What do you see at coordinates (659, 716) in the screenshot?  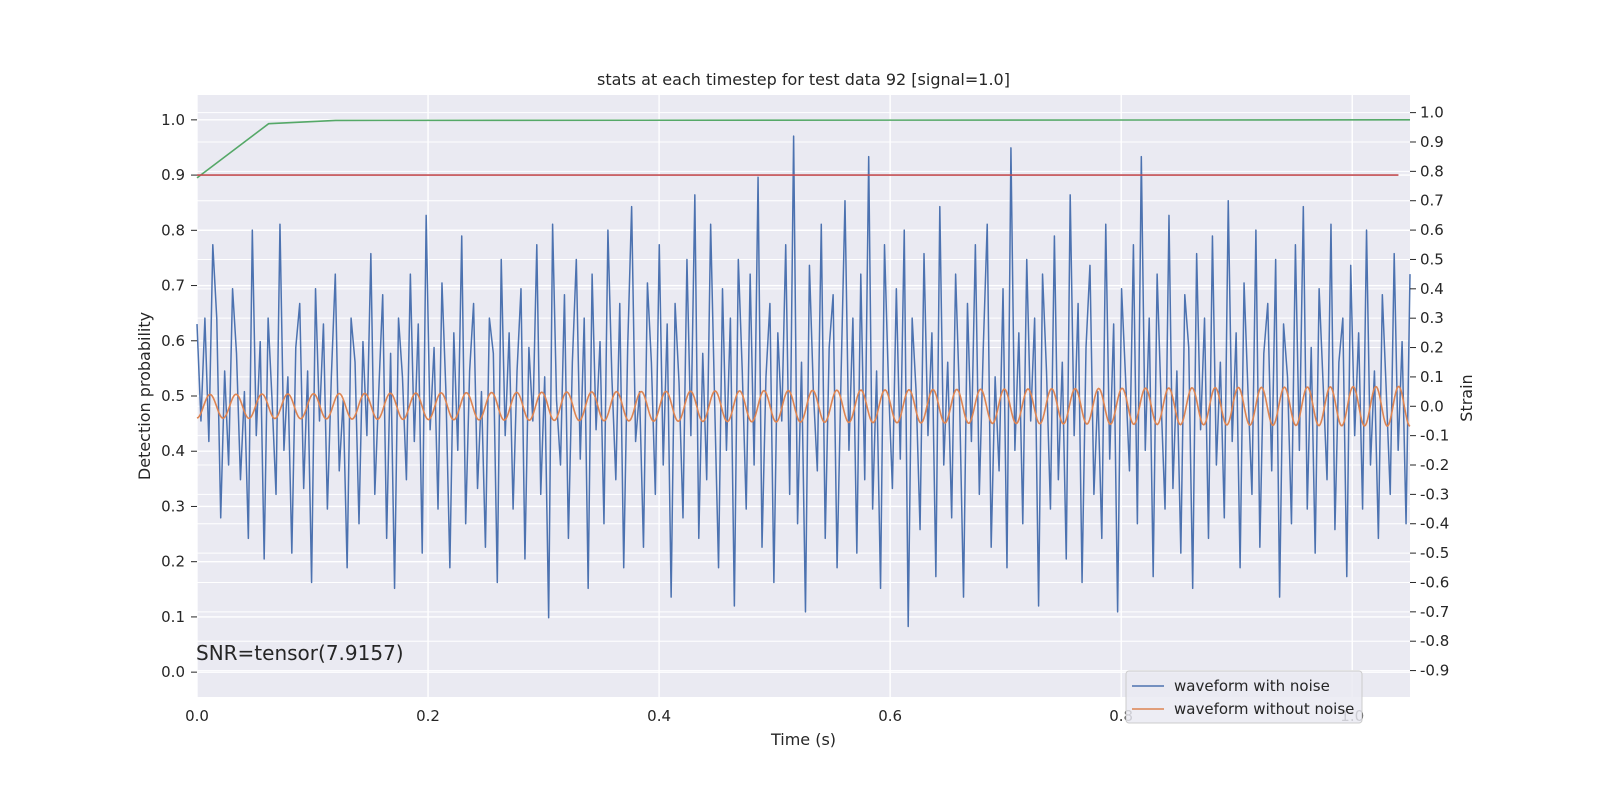 I see `x-tick-label-2: 0.4` at bounding box center [659, 716].